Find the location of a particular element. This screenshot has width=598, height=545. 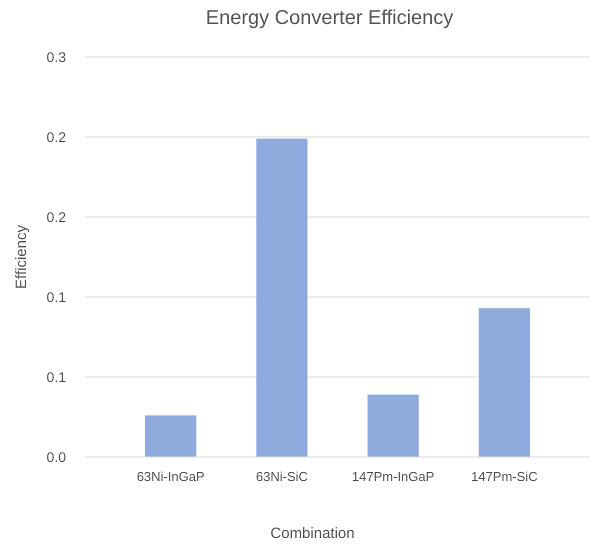

x-tick-label: 147Pm-SiC is located at coordinates (504, 476).